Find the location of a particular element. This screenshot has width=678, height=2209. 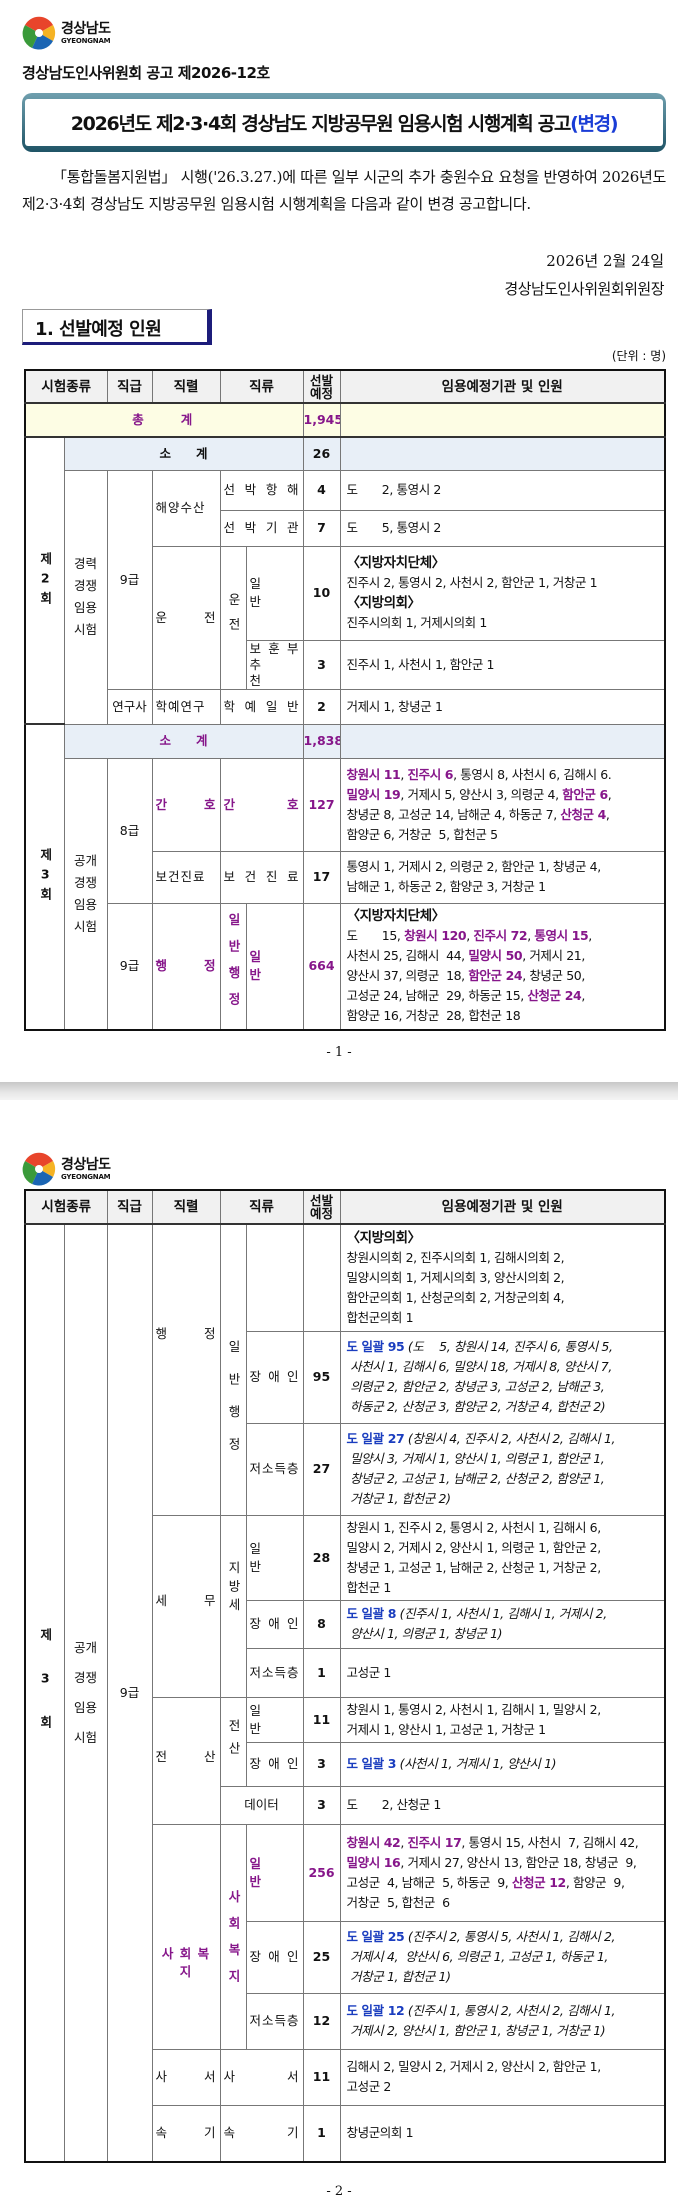

page-number: - 1 - is located at coordinates (339, 1052).